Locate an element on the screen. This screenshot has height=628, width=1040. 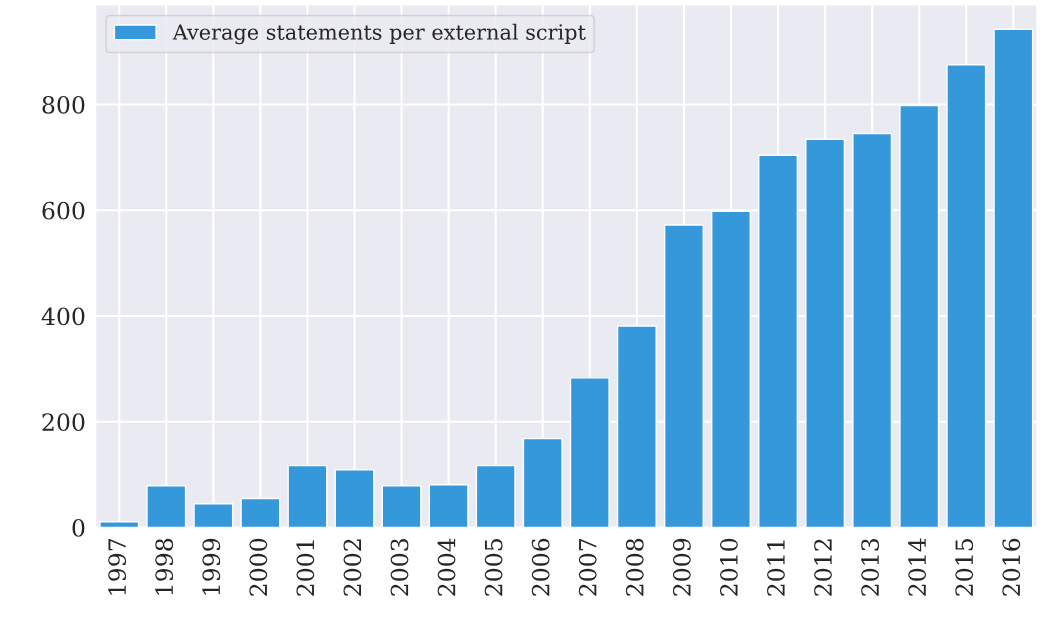
x-tick-label: 2005 is located at coordinates (493, 567).